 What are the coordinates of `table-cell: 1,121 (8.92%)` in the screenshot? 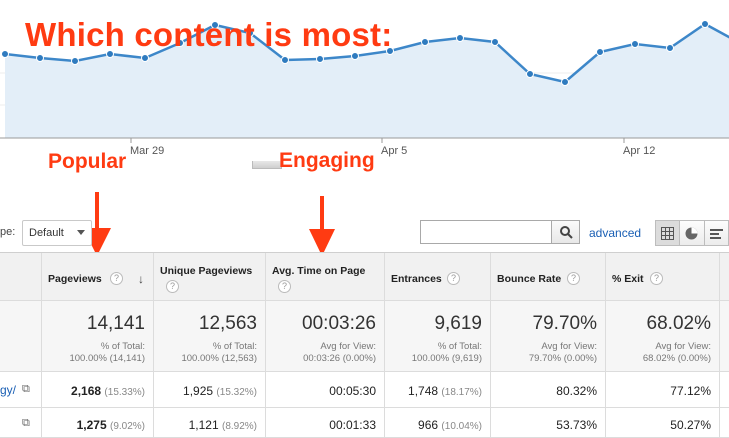 It's located at (209, 422).